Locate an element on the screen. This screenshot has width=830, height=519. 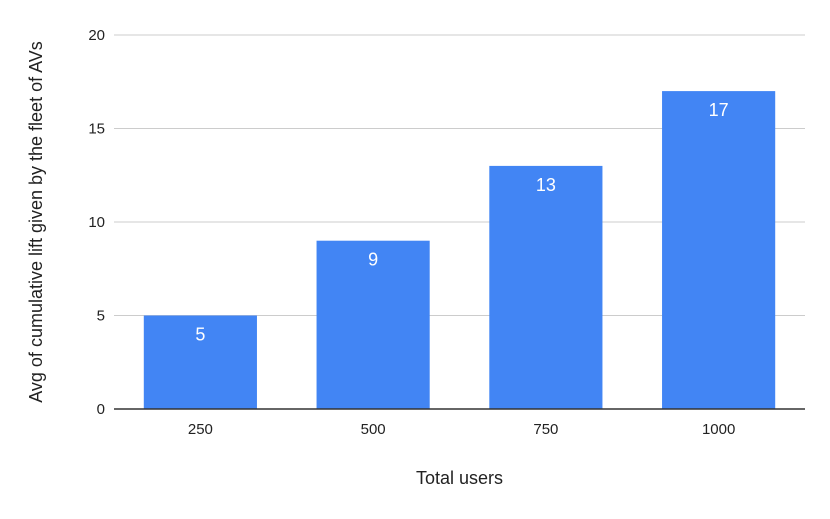
y-tick-label: 10 is located at coordinates (96, 222).